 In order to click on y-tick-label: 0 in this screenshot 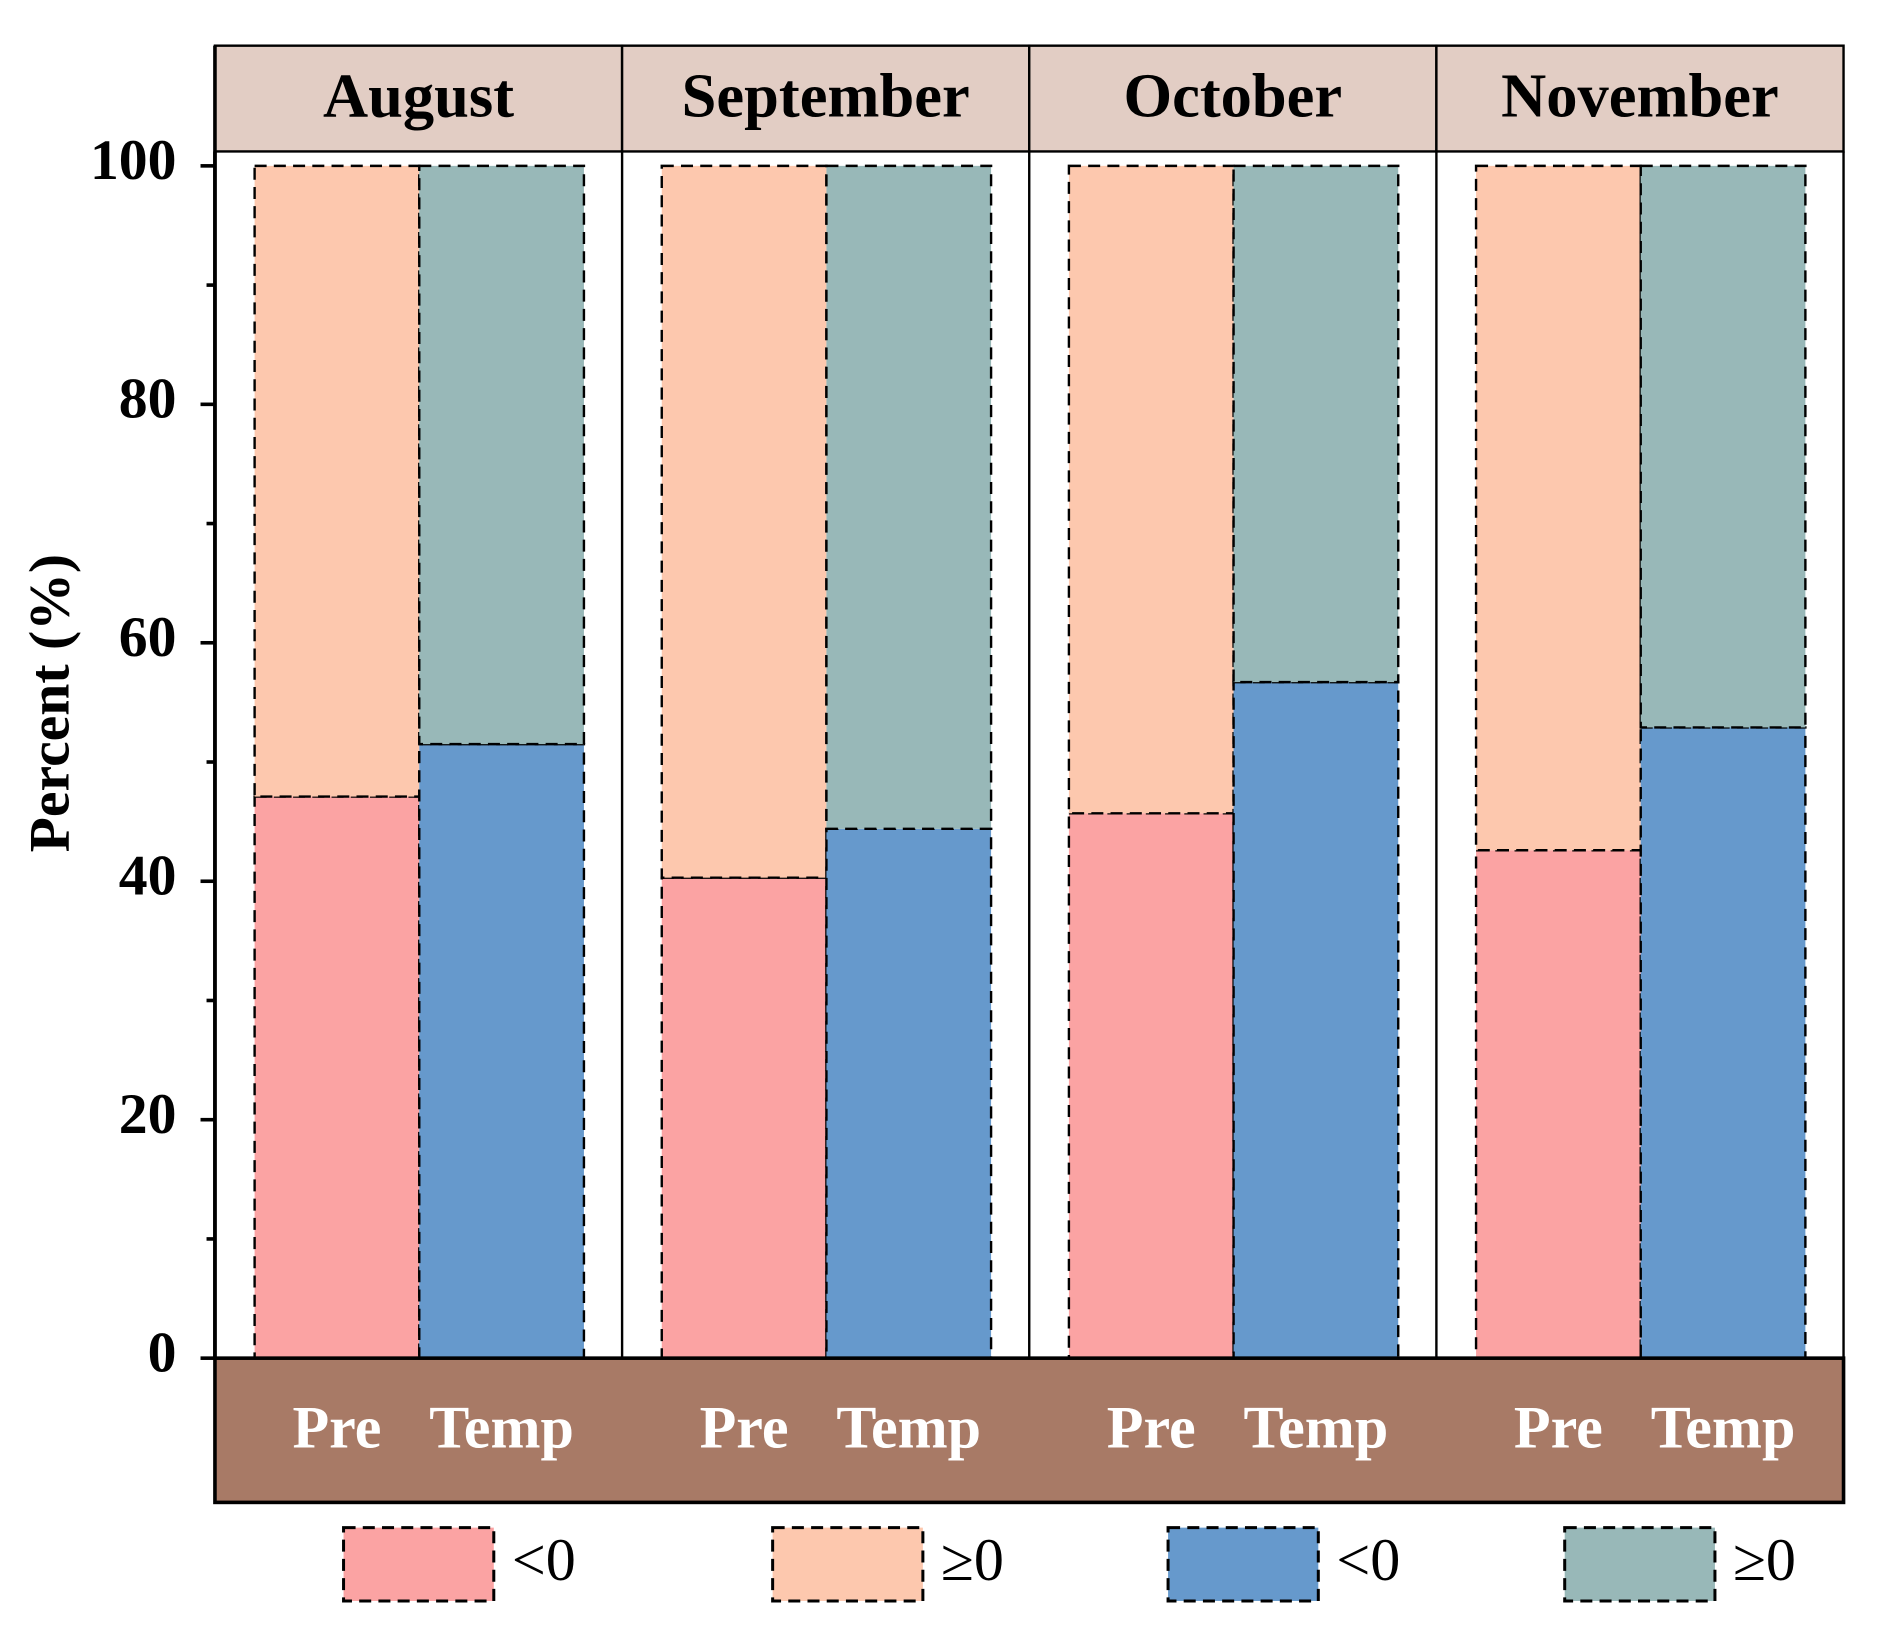, I will do `click(162, 1352)`.